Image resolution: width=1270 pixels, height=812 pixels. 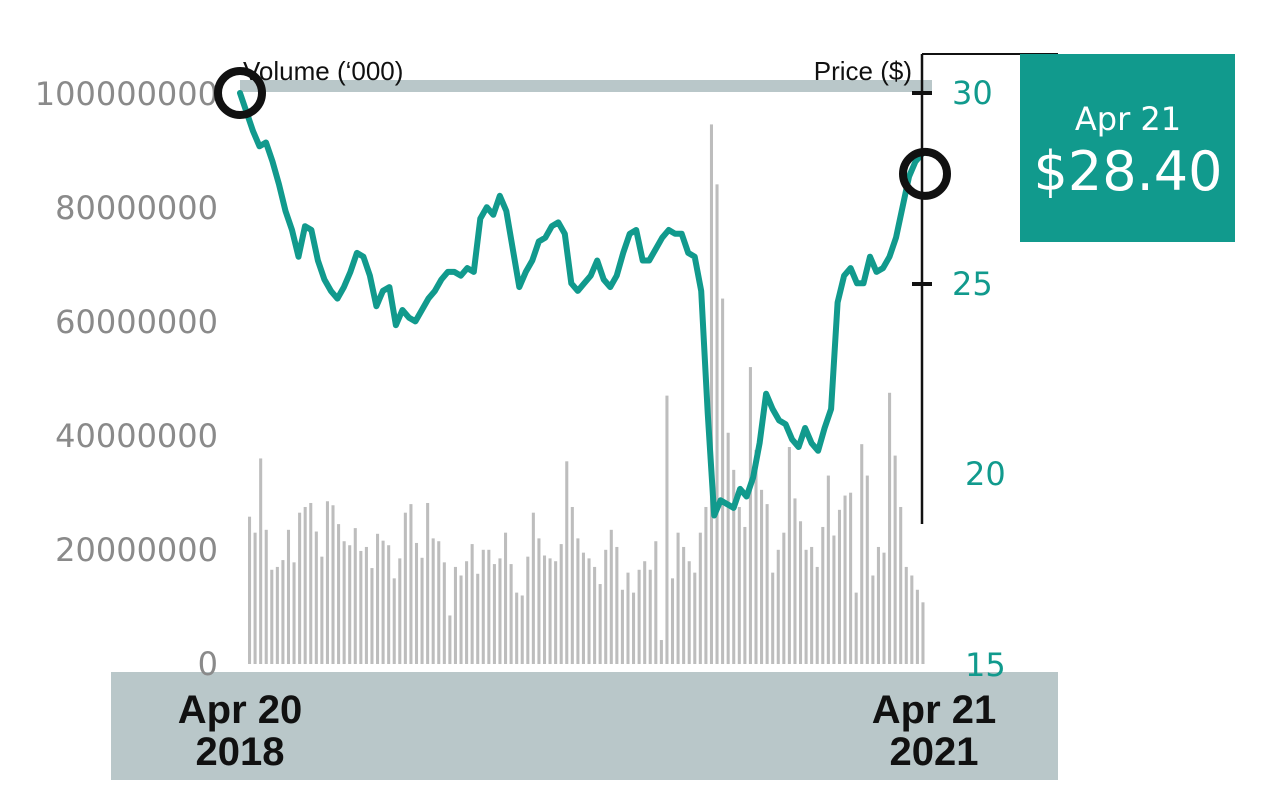 I want to click on right-tick-label: 25, so click(x=972, y=284).